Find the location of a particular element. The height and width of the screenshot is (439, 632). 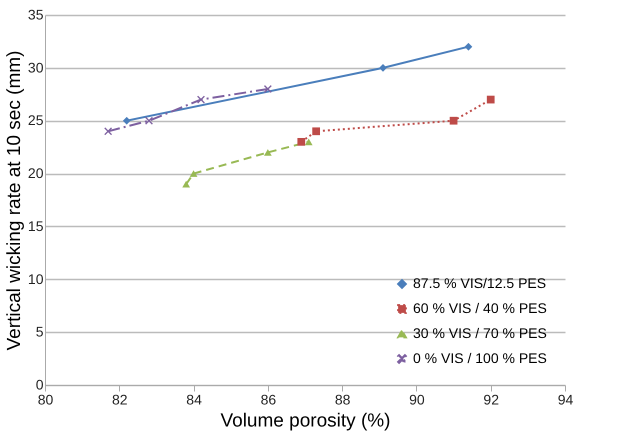

x-axis-title: Volume porosity (%) is located at coordinates (305, 421).